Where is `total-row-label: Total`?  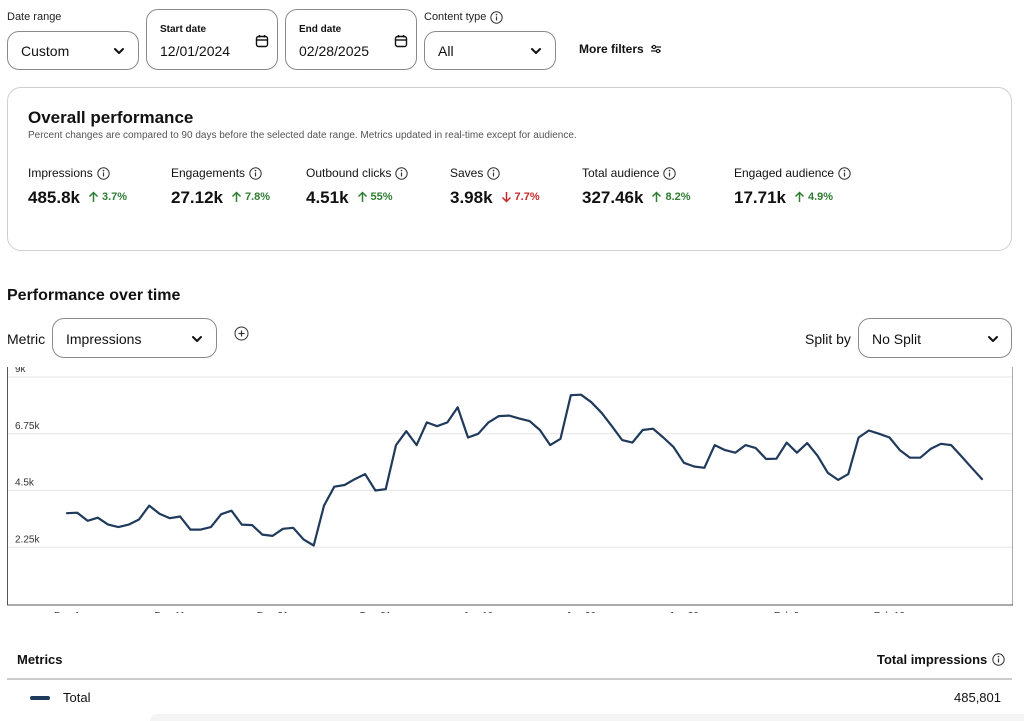 total-row-label: Total is located at coordinates (77, 697).